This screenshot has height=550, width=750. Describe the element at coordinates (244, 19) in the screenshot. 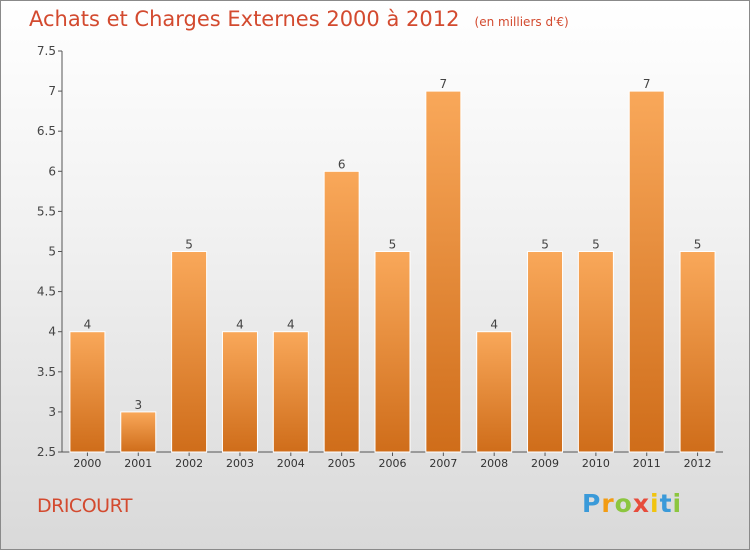

I see `chart-title-text: Achats et Charges Externes 2000 à 2012` at that location.